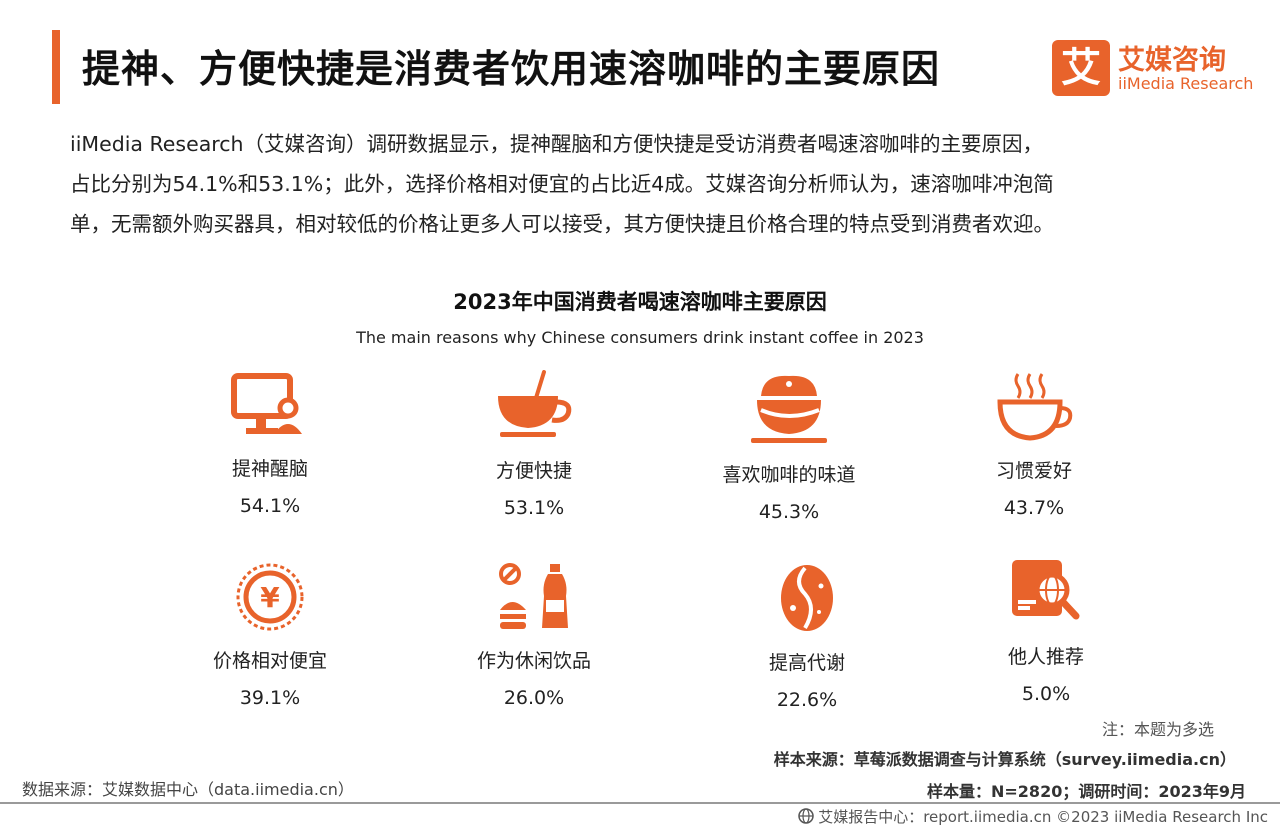 The height and width of the screenshot is (832, 1280). What do you see at coordinates (807, 636) in the screenshot?
I see `reason-item: 提高代谢 22.6%` at bounding box center [807, 636].